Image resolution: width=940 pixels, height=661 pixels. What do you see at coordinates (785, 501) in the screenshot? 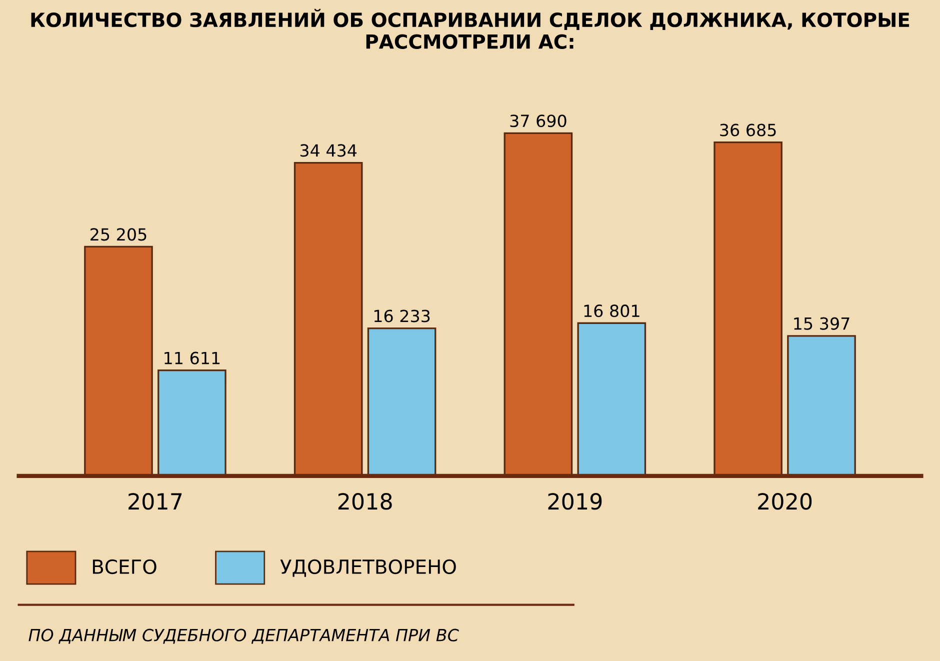
I see `x-tick-label: 2020` at bounding box center [785, 501].